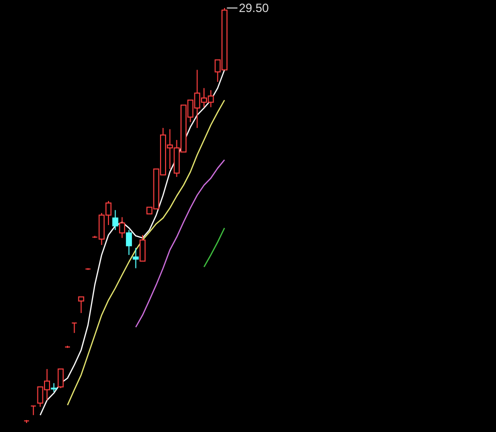  I want to click on text: 29.50, so click(254, 8).